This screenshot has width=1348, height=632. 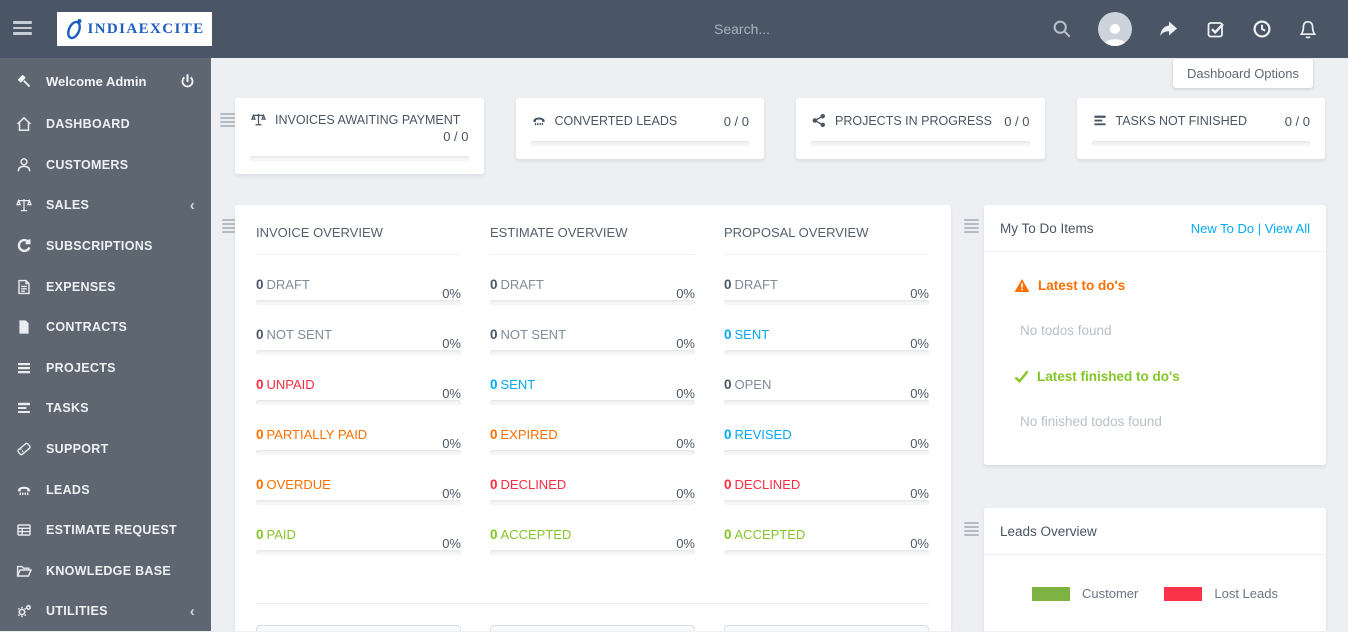 I want to click on share-icon, so click(x=1169, y=29).